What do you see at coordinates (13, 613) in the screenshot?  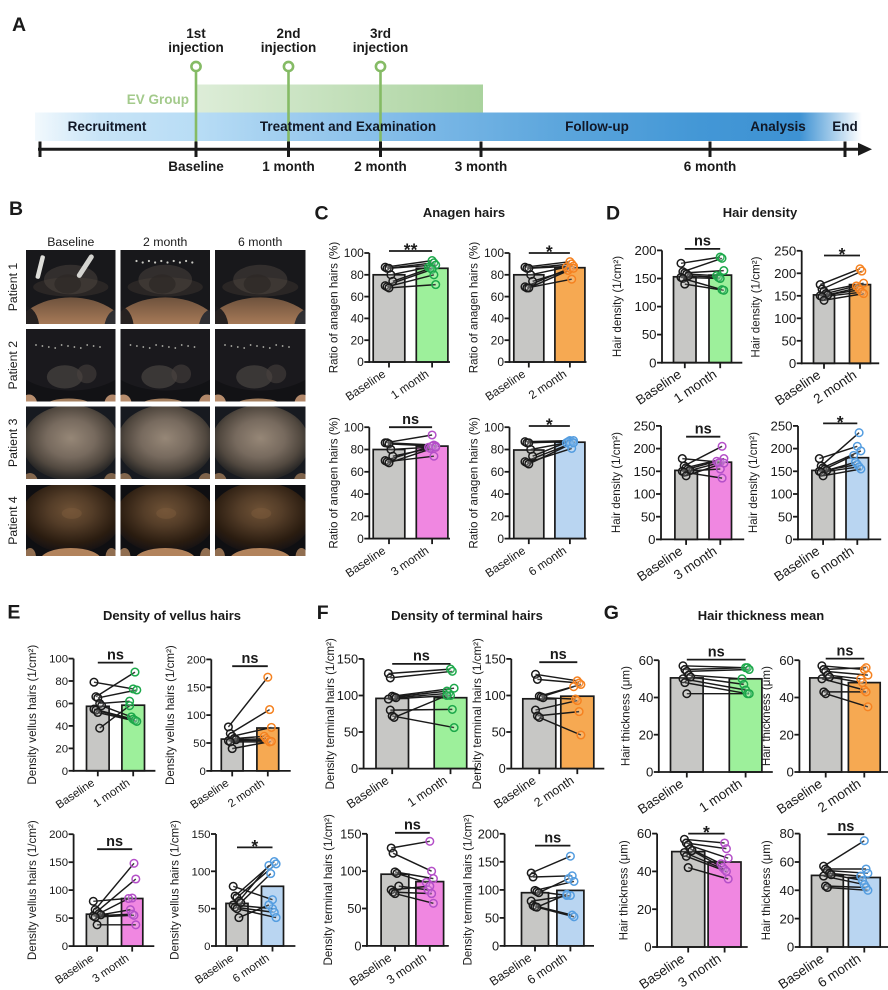 I see `svg-text: E` at bounding box center [13, 613].